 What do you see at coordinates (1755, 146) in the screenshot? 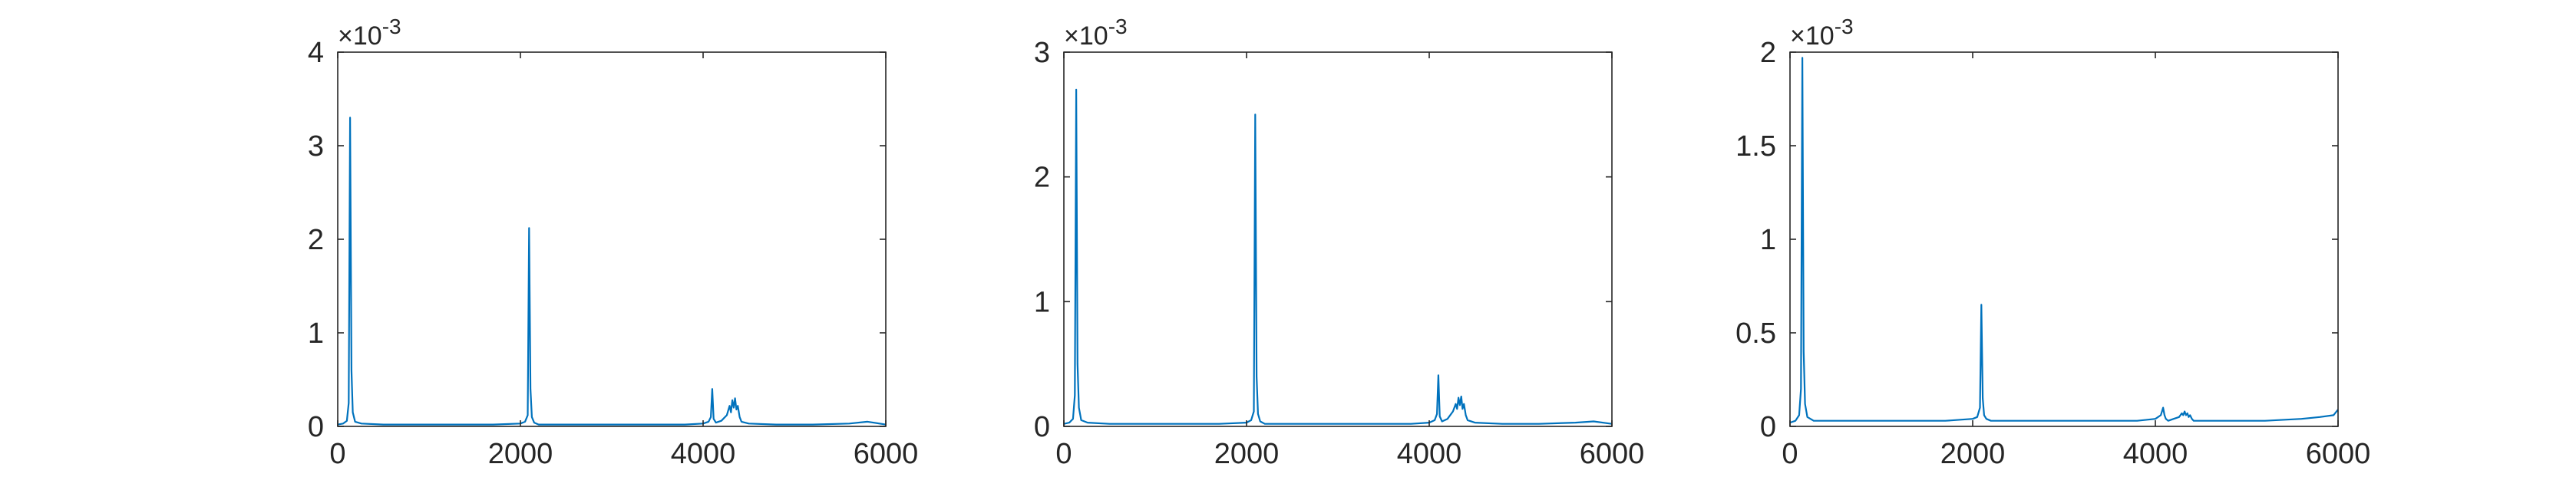
I see `y-tick-label: 1.5` at bounding box center [1755, 146].